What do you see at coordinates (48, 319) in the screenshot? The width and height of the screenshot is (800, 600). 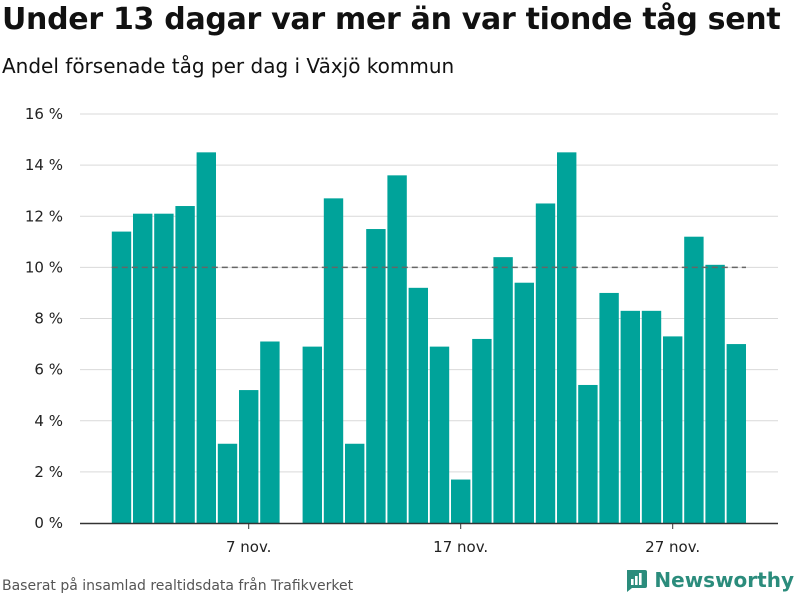 I see `y-tick-label: 8 %` at bounding box center [48, 319].